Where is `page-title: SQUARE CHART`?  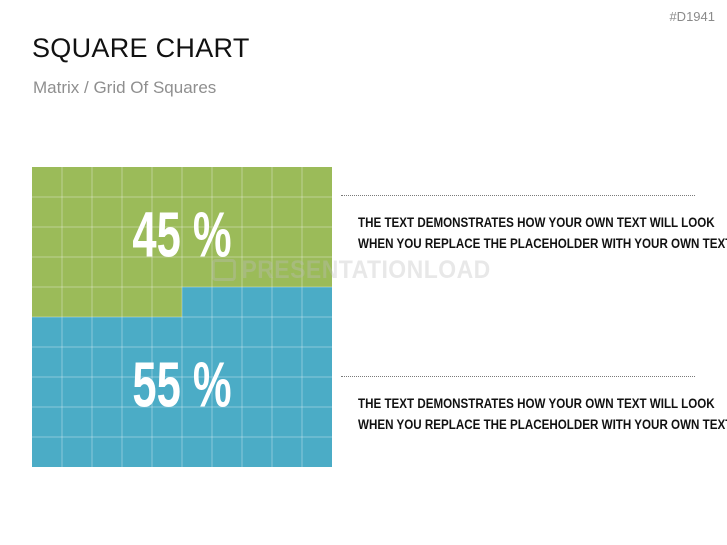
page-title: SQUARE CHART is located at coordinates (141, 48).